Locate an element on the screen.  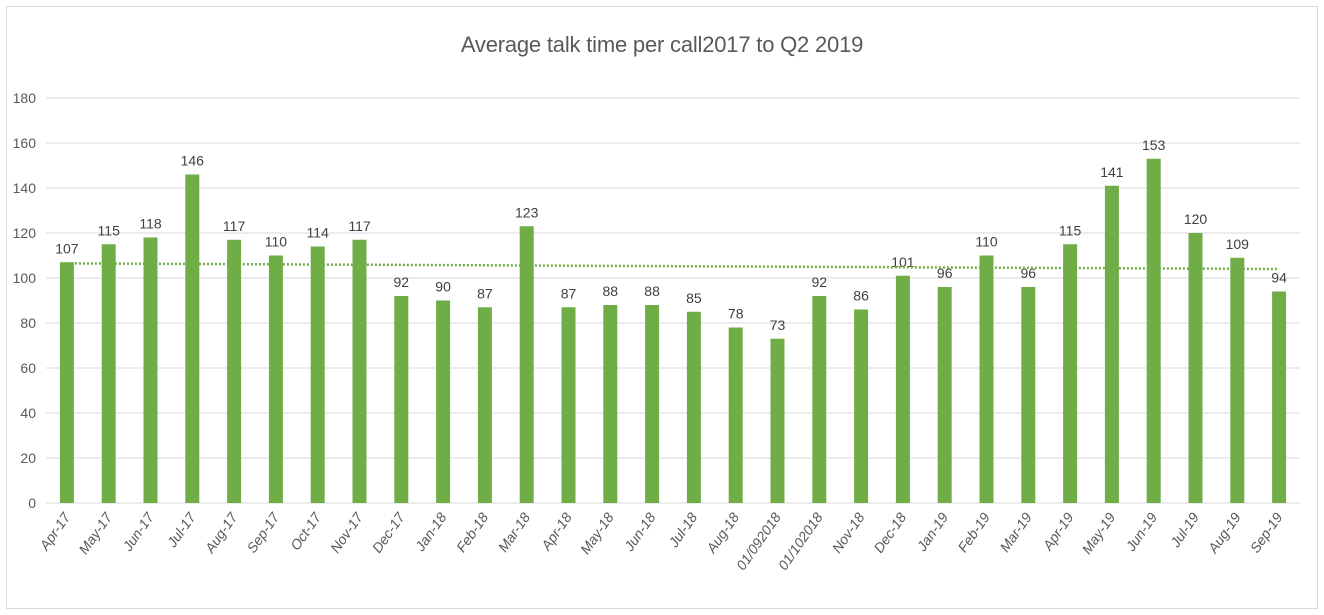
data-label: 96 is located at coordinates (945, 273).